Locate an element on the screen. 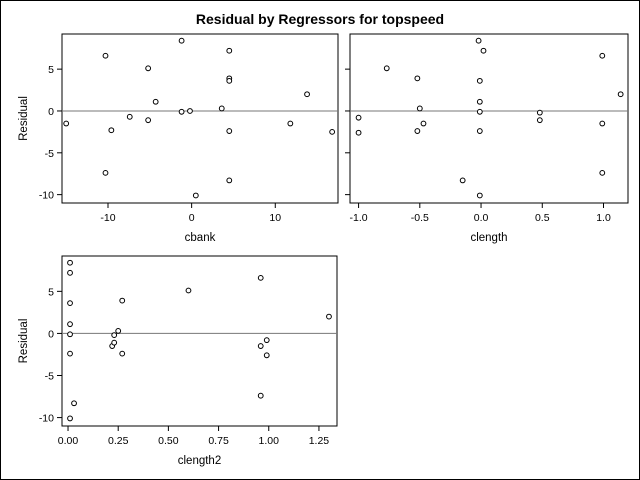 This screenshot has width=640, height=480. x-tick-label: -1.0 is located at coordinates (359, 218).